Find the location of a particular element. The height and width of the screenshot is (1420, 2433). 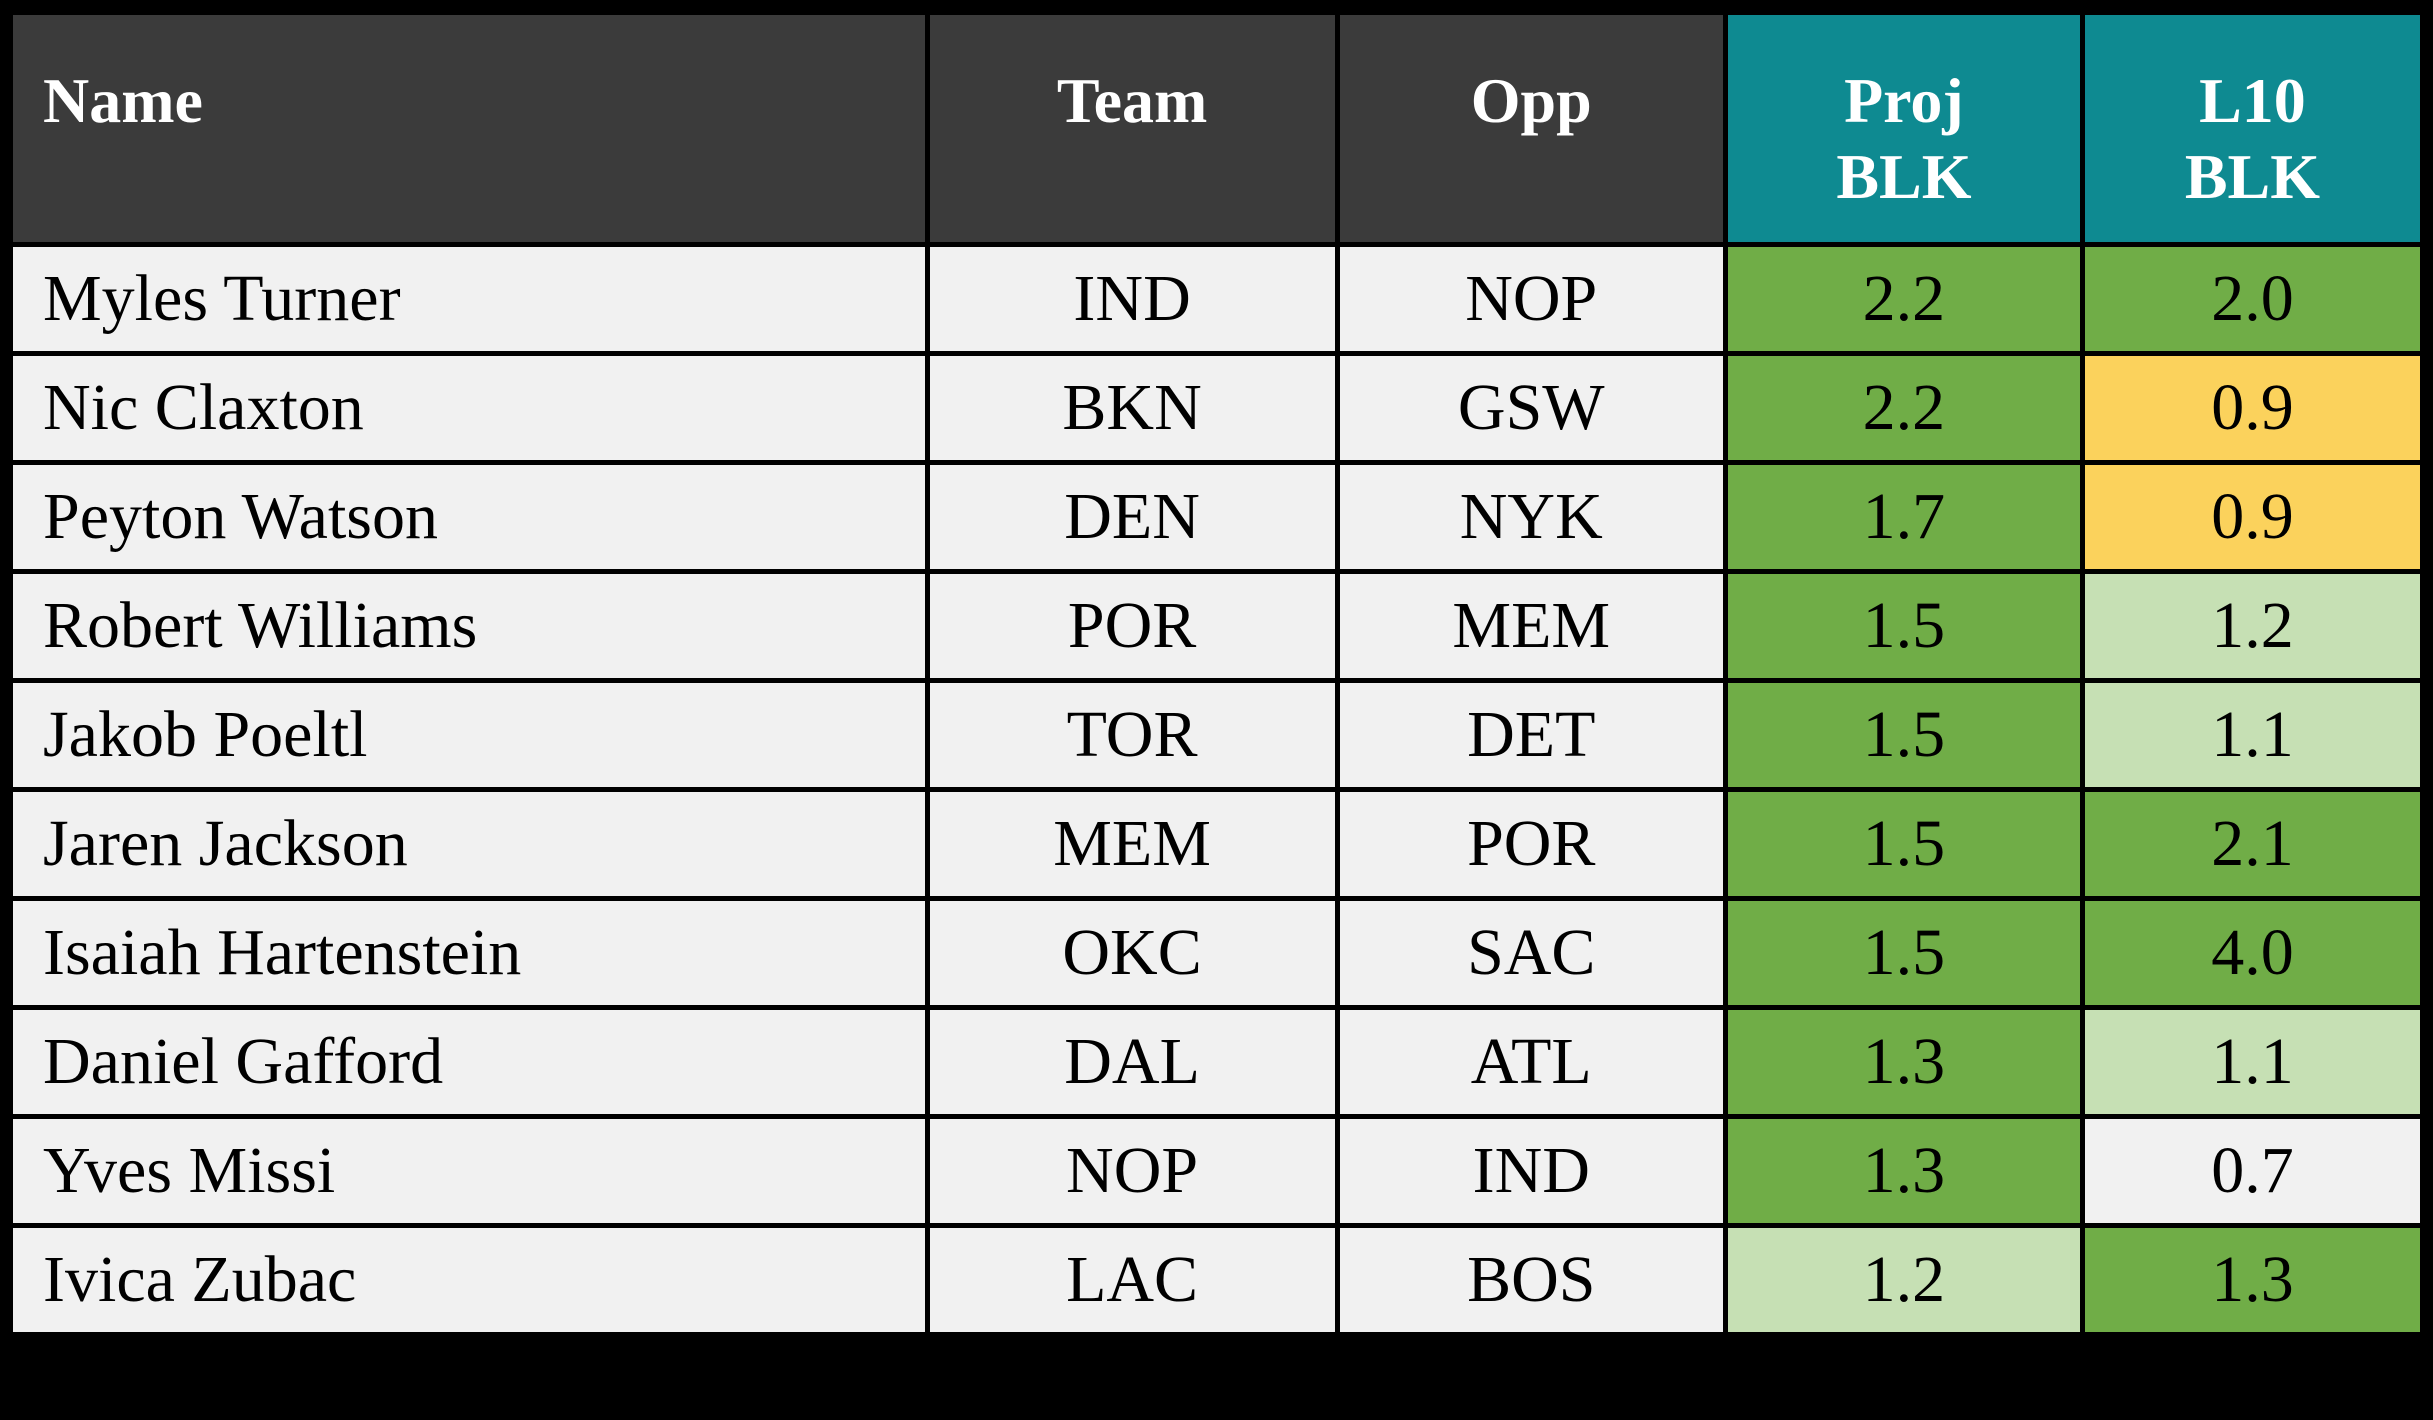

opp-cell: IND is located at coordinates (1531, 1171).